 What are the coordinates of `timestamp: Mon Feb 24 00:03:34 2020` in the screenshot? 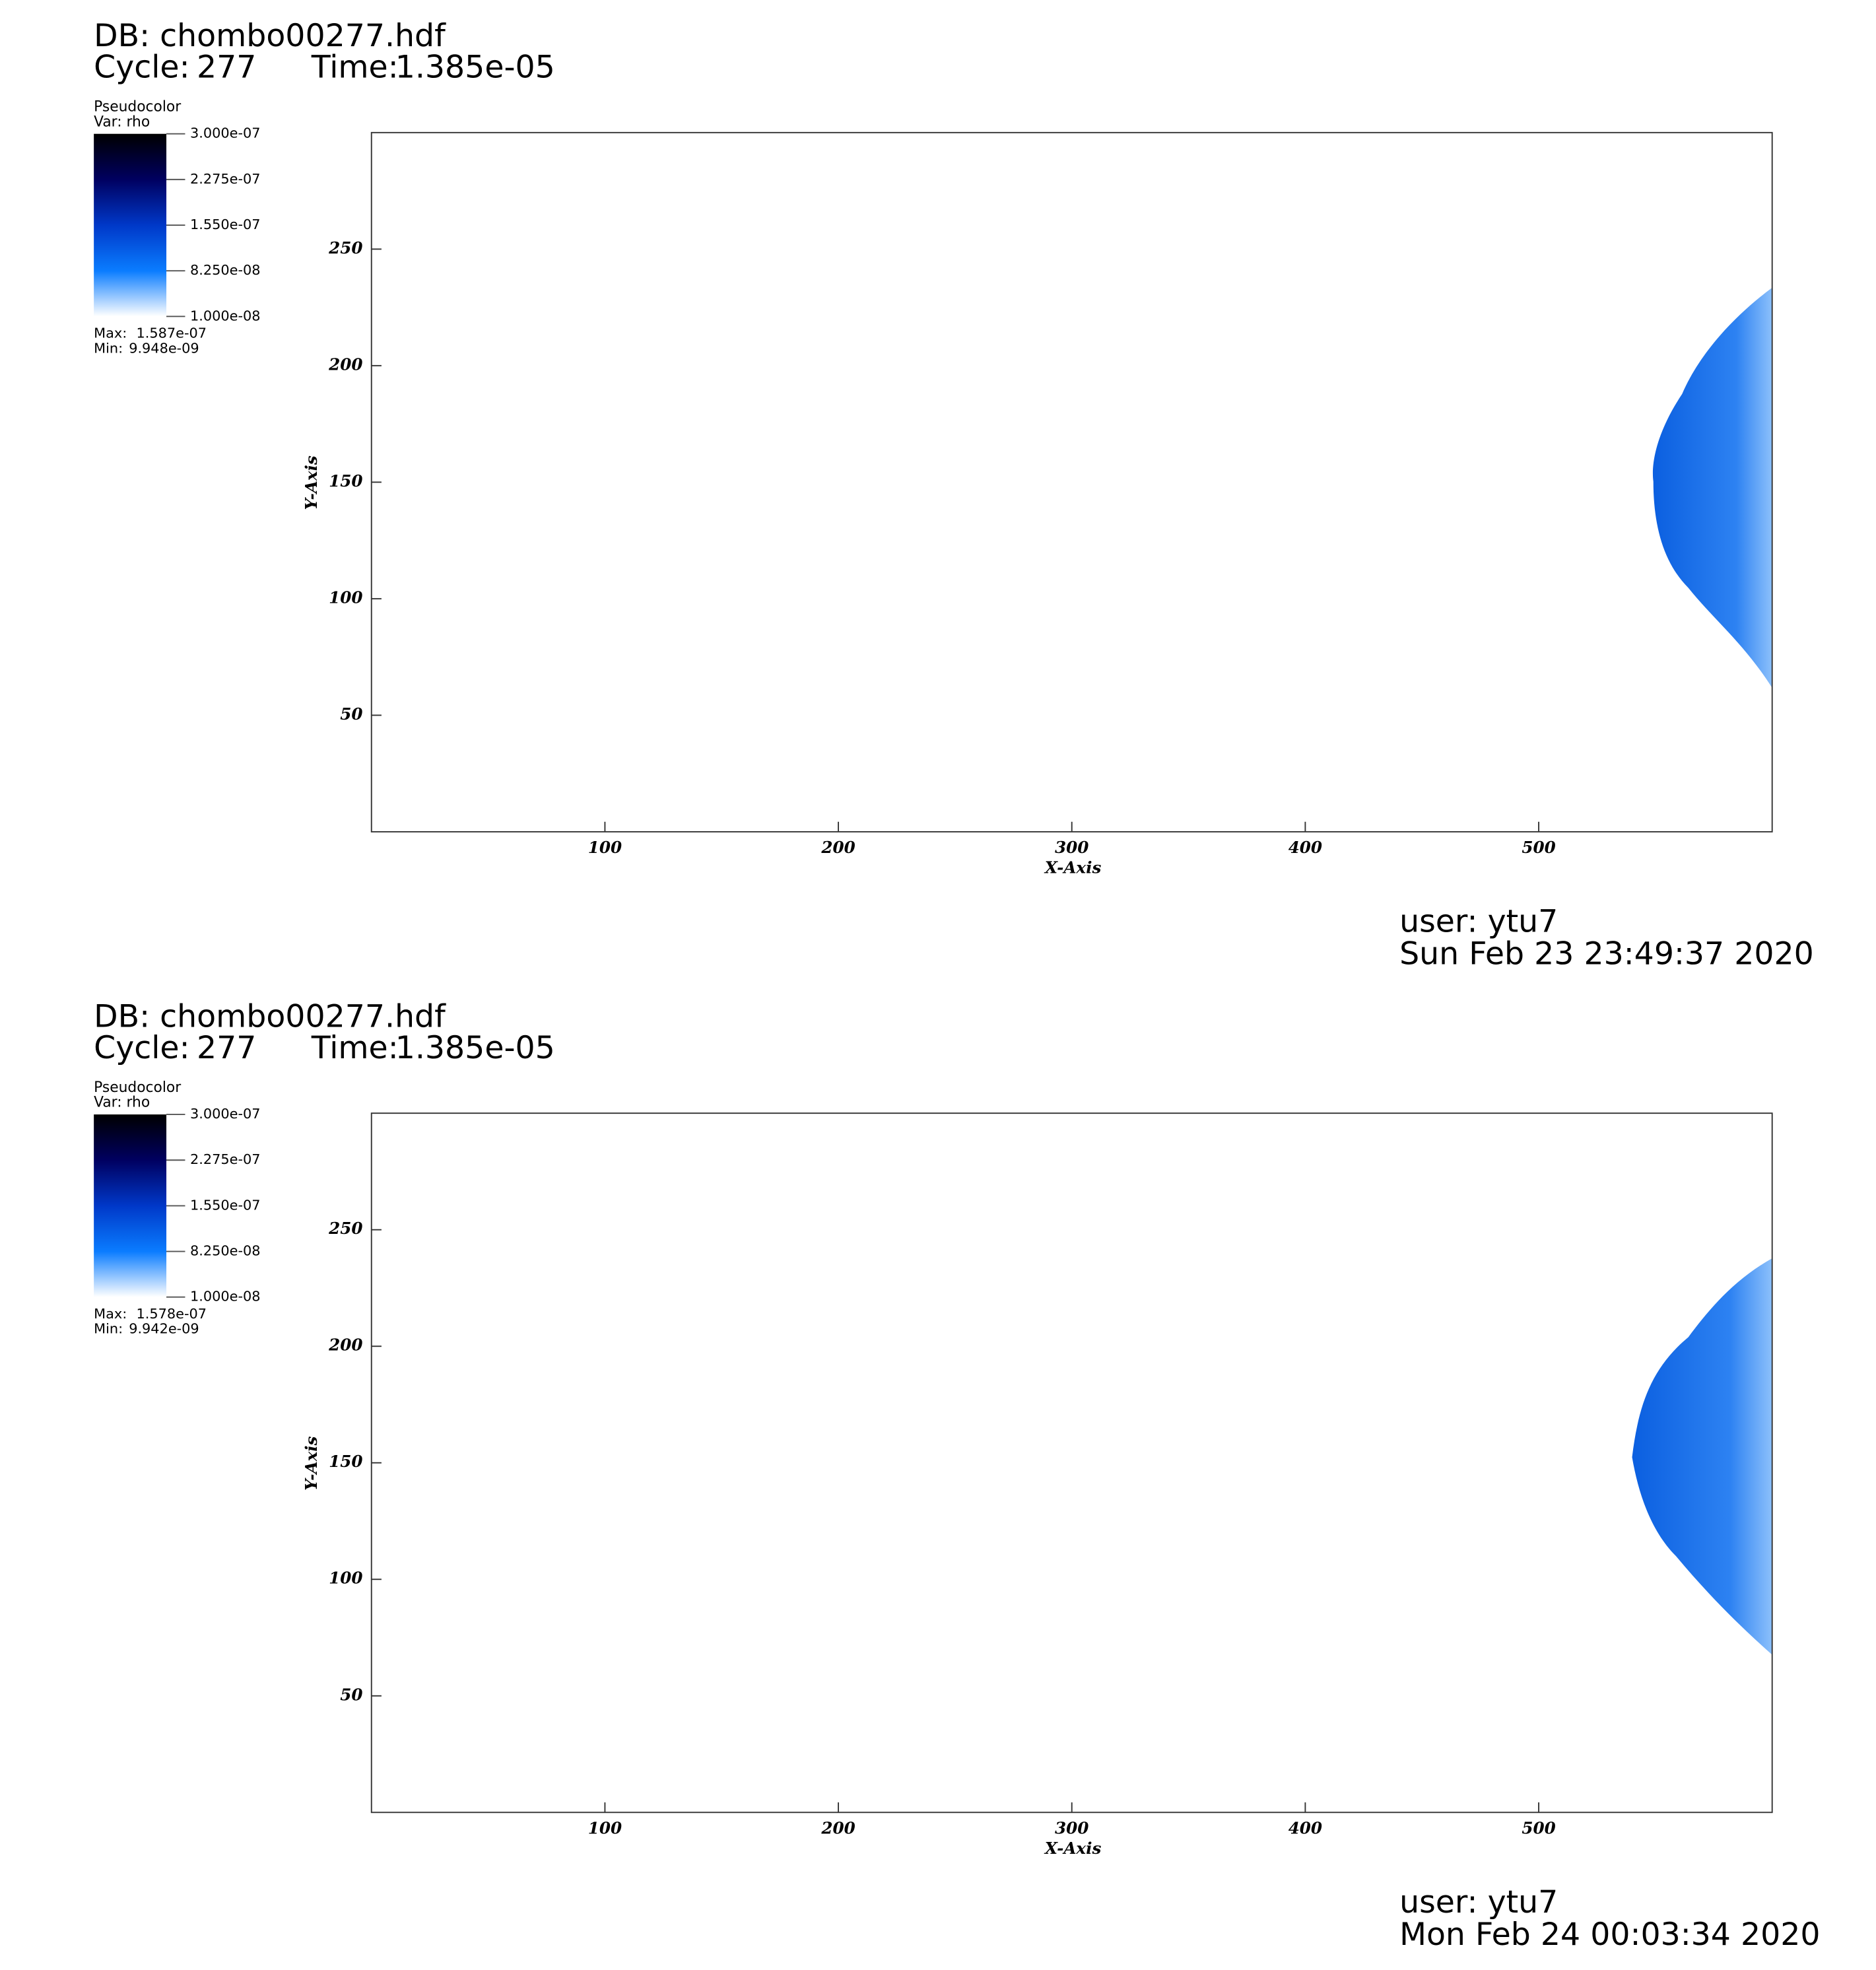 It's located at (1609, 1935).